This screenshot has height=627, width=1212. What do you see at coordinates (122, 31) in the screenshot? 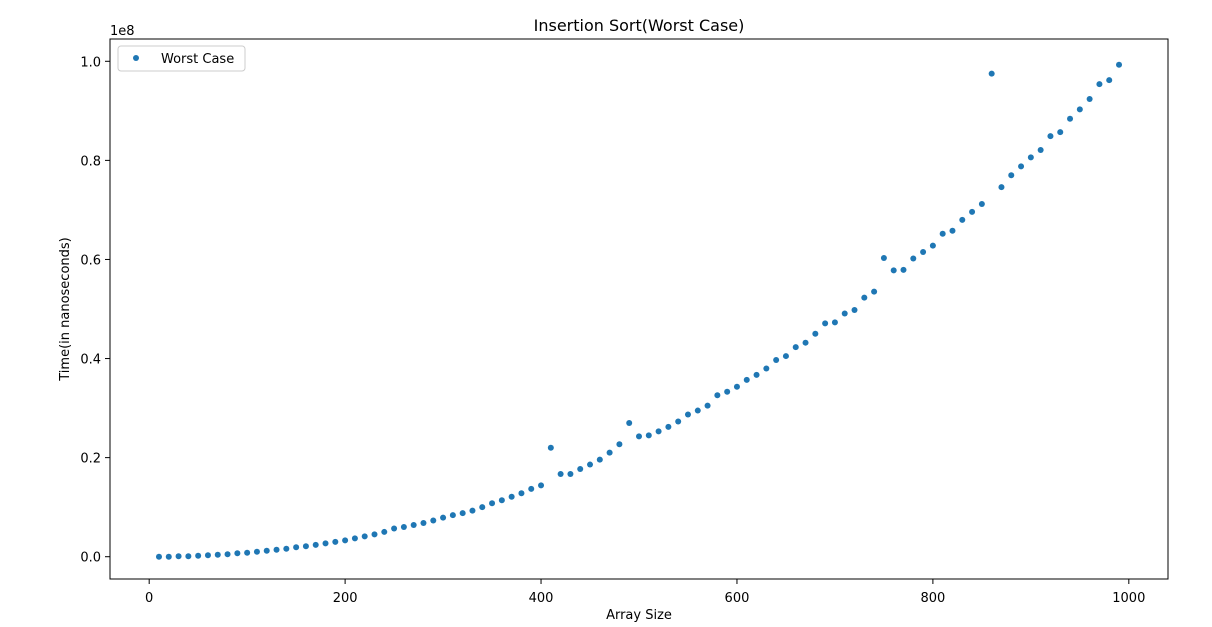
I see `y-scale-label: 1e8` at bounding box center [122, 31].